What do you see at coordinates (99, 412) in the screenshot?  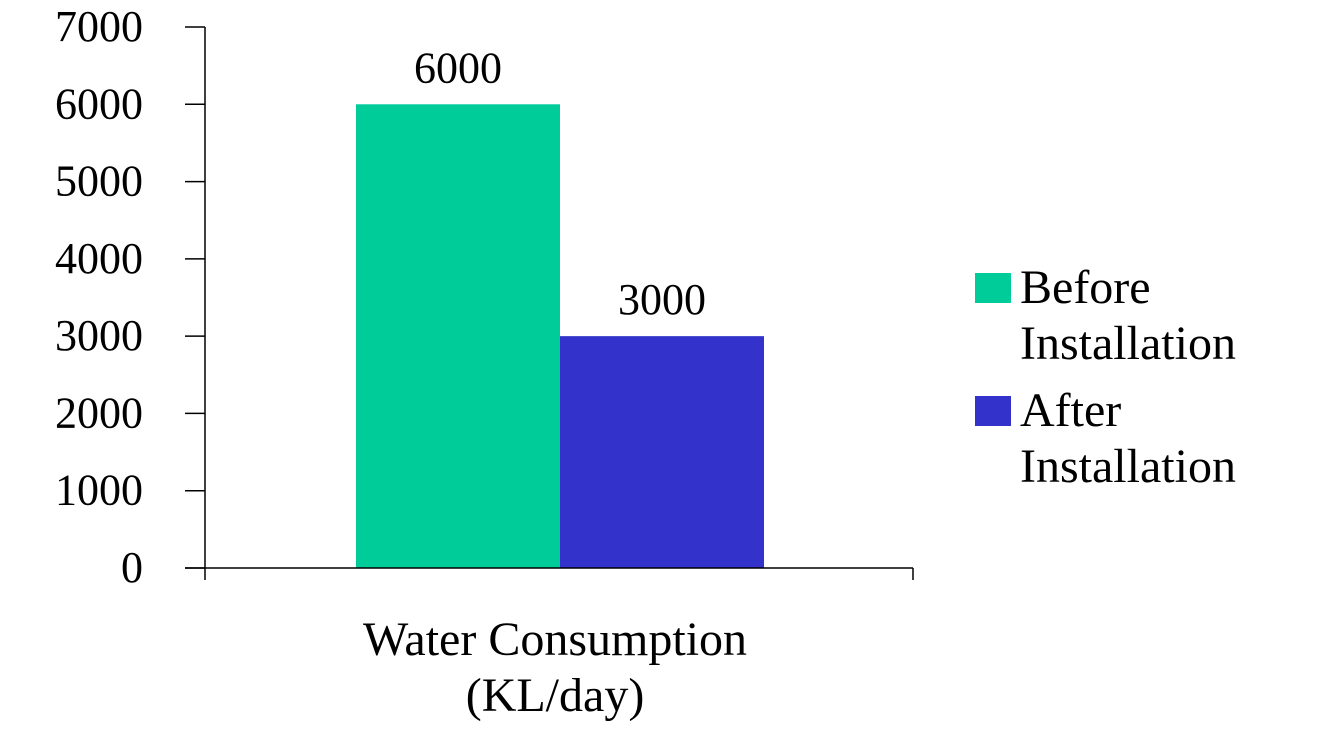 I see `y-tick-label: 2000` at bounding box center [99, 412].